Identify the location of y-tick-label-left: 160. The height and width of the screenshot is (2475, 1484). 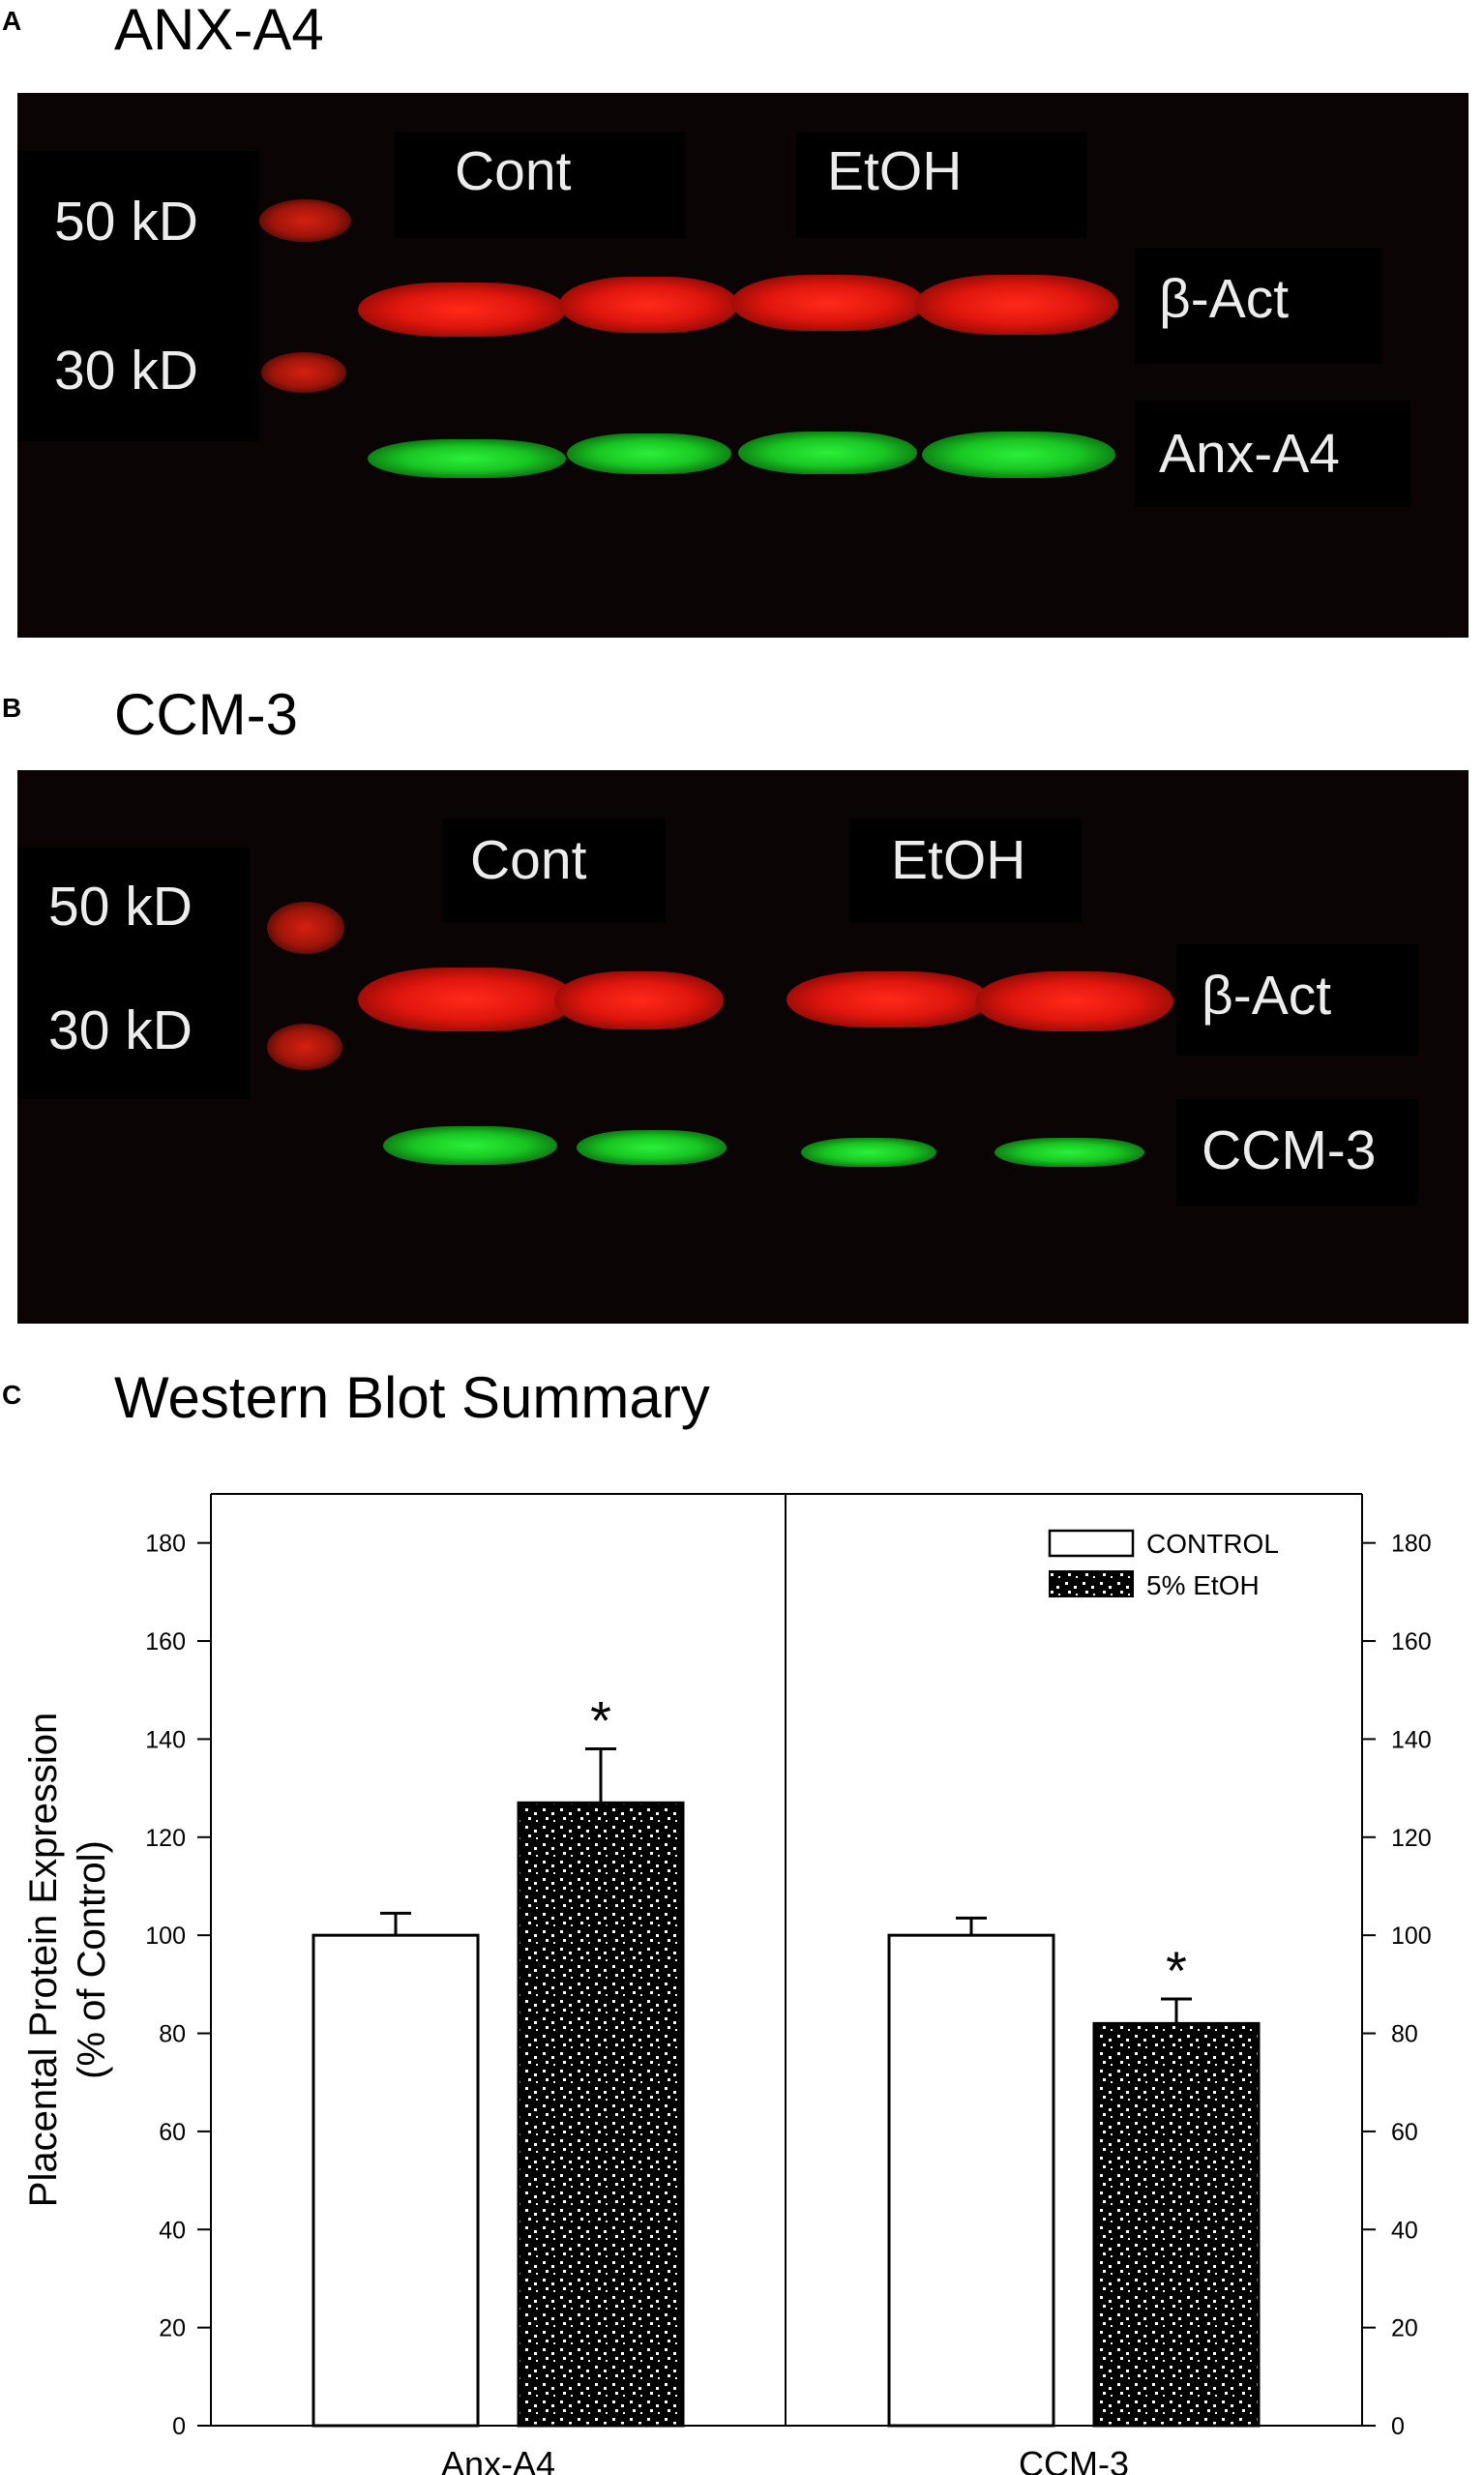
(165, 1641).